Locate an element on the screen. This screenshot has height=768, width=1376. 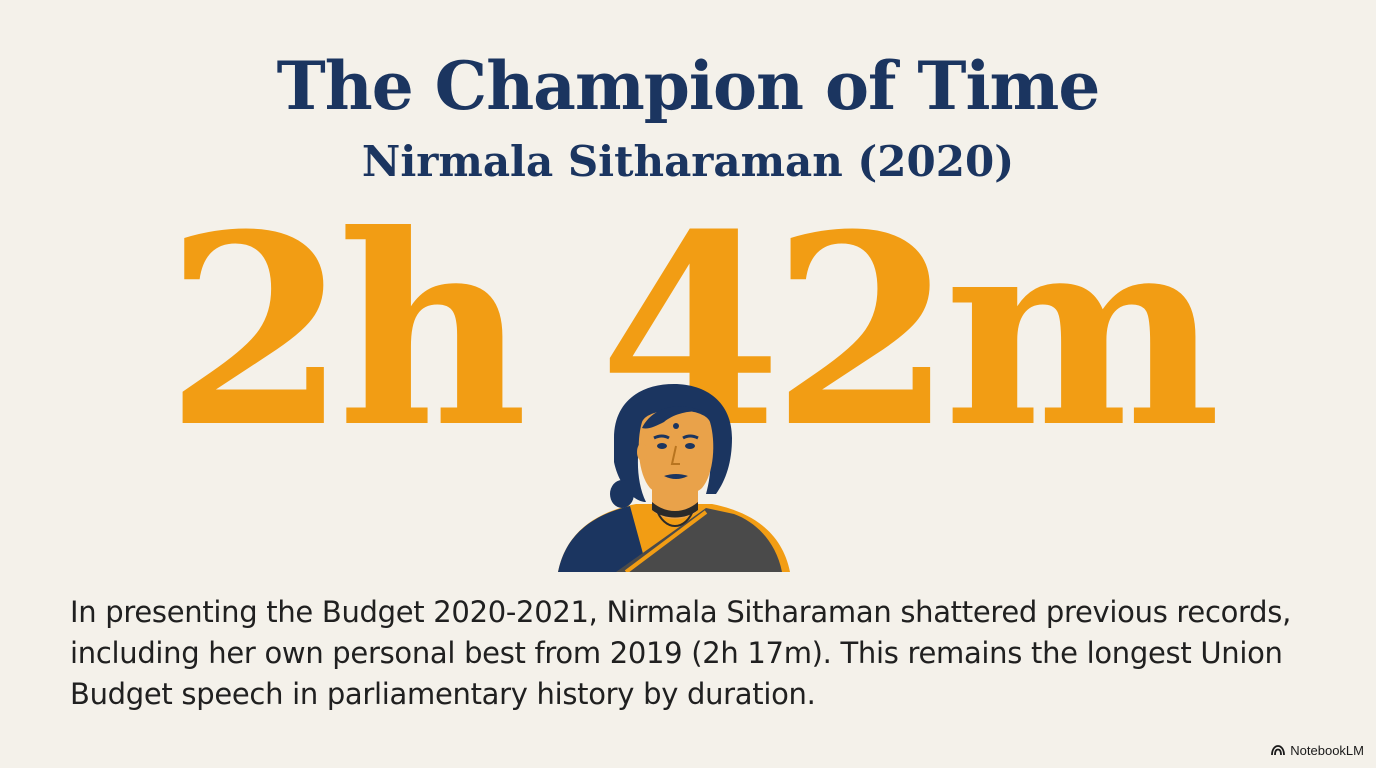
slide-title: The Champion of Time is located at coordinates (688, 86).